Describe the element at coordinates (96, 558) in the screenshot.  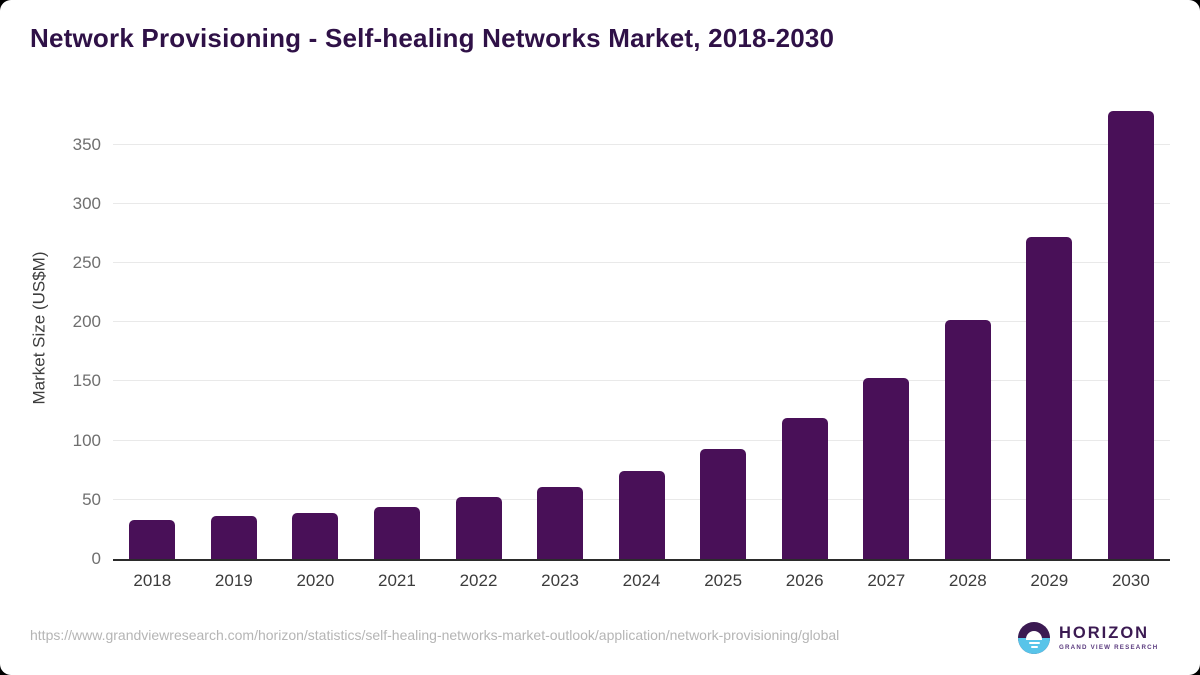
I see `y-tick-0: 0` at that location.